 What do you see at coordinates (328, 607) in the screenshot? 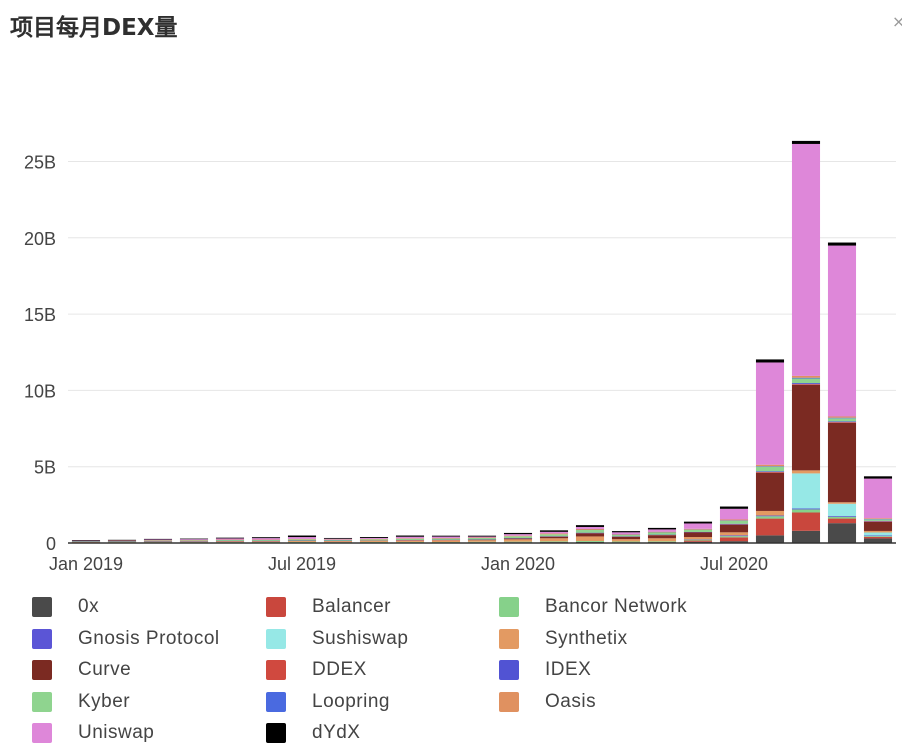
I see `legend-item-balancer: Balancer` at bounding box center [328, 607].